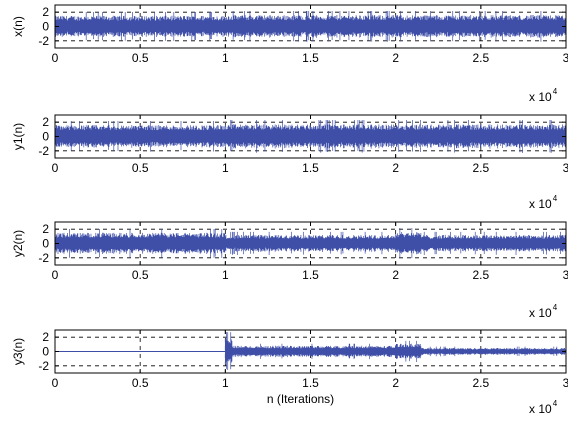 The width and height of the screenshot is (568, 430). I want to click on x-axis-label: n (Iterations), so click(300, 399).